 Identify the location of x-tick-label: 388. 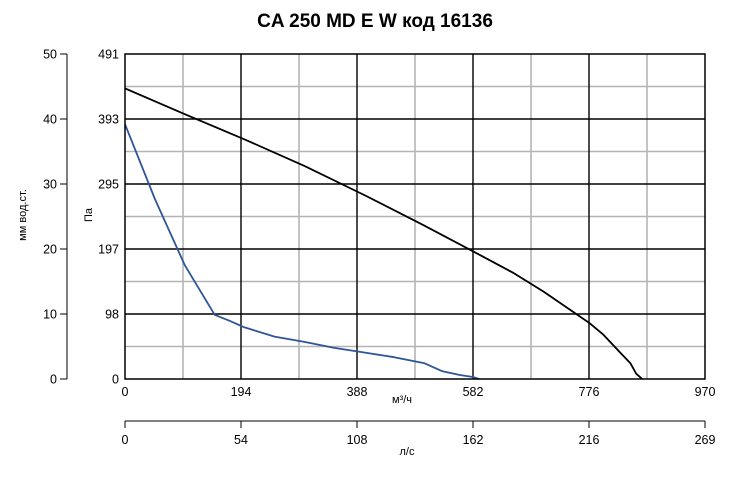
(357, 392).